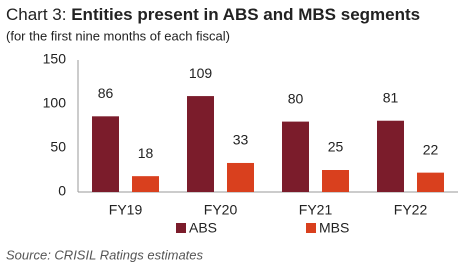 This screenshot has height=272, width=472. I want to click on value-label: 86, so click(106, 93).